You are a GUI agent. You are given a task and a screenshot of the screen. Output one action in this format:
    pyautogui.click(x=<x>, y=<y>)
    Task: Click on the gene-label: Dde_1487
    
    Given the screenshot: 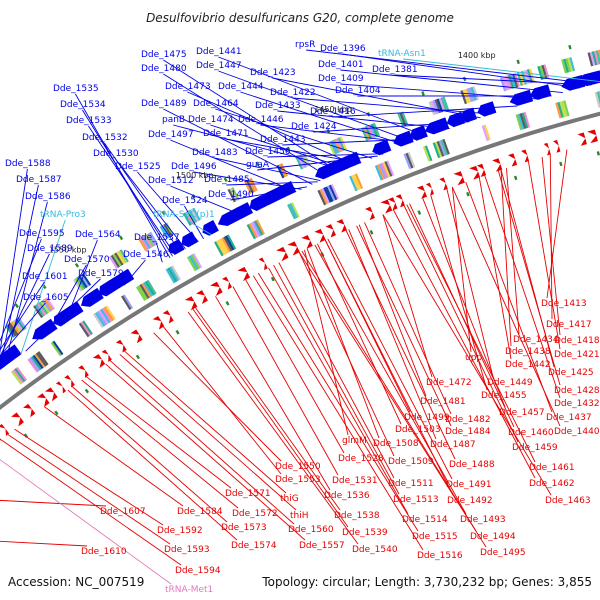 What is the action you would take?
    pyautogui.click(x=453, y=445)
    